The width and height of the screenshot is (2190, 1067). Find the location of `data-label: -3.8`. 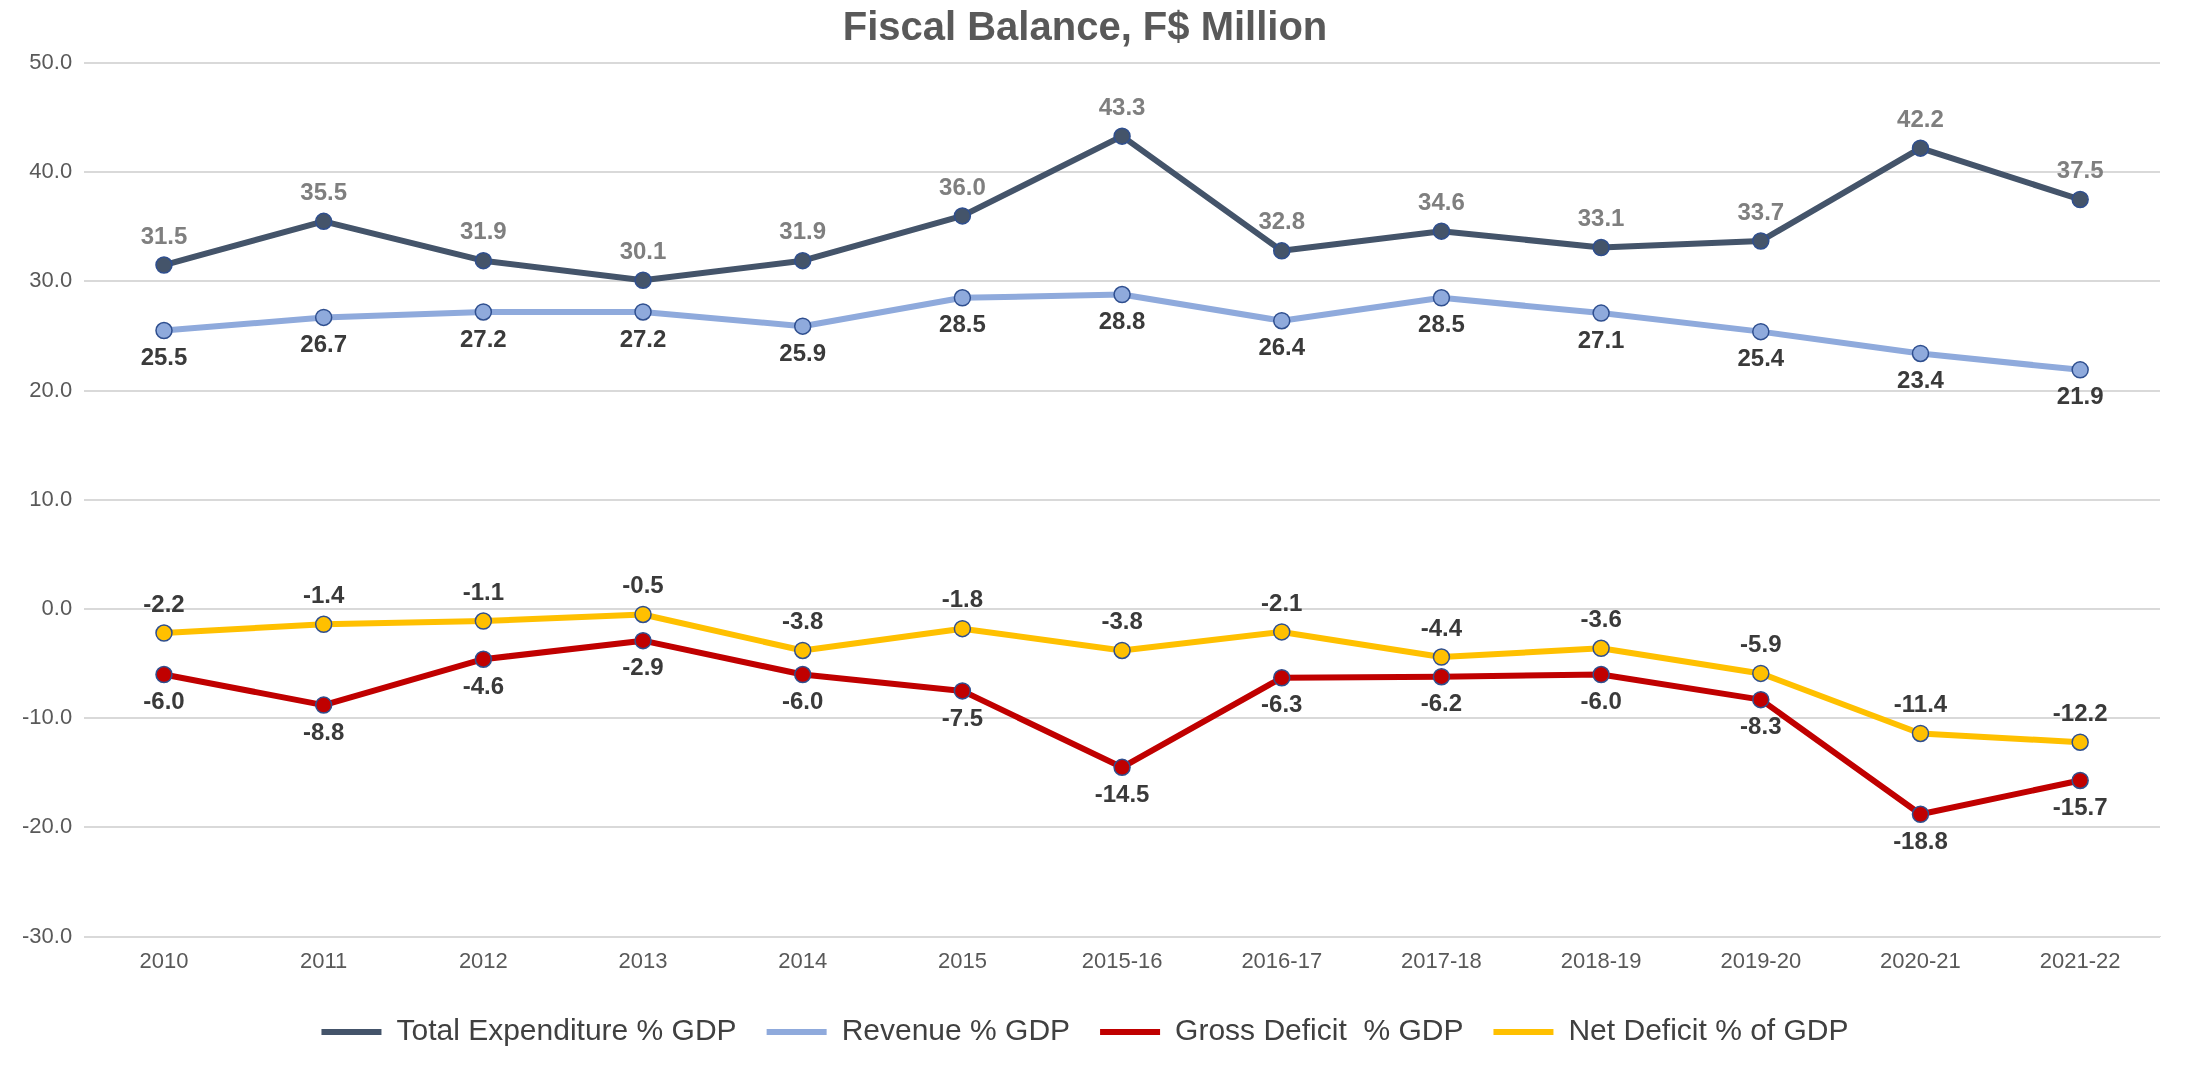

data-label: -3.8 is located at coordinates (1122, 621).